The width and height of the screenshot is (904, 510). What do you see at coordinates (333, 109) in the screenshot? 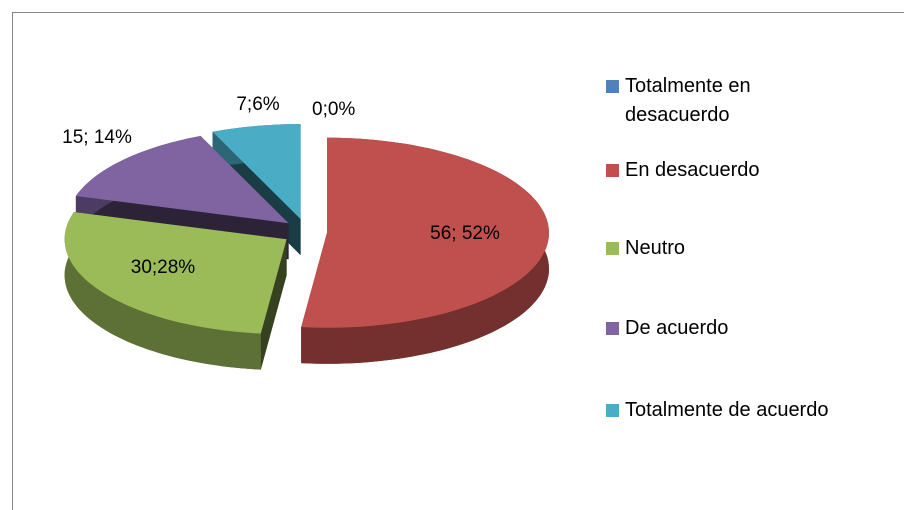
I see `data-label: 0;0%` at bounding box center [333, 109].